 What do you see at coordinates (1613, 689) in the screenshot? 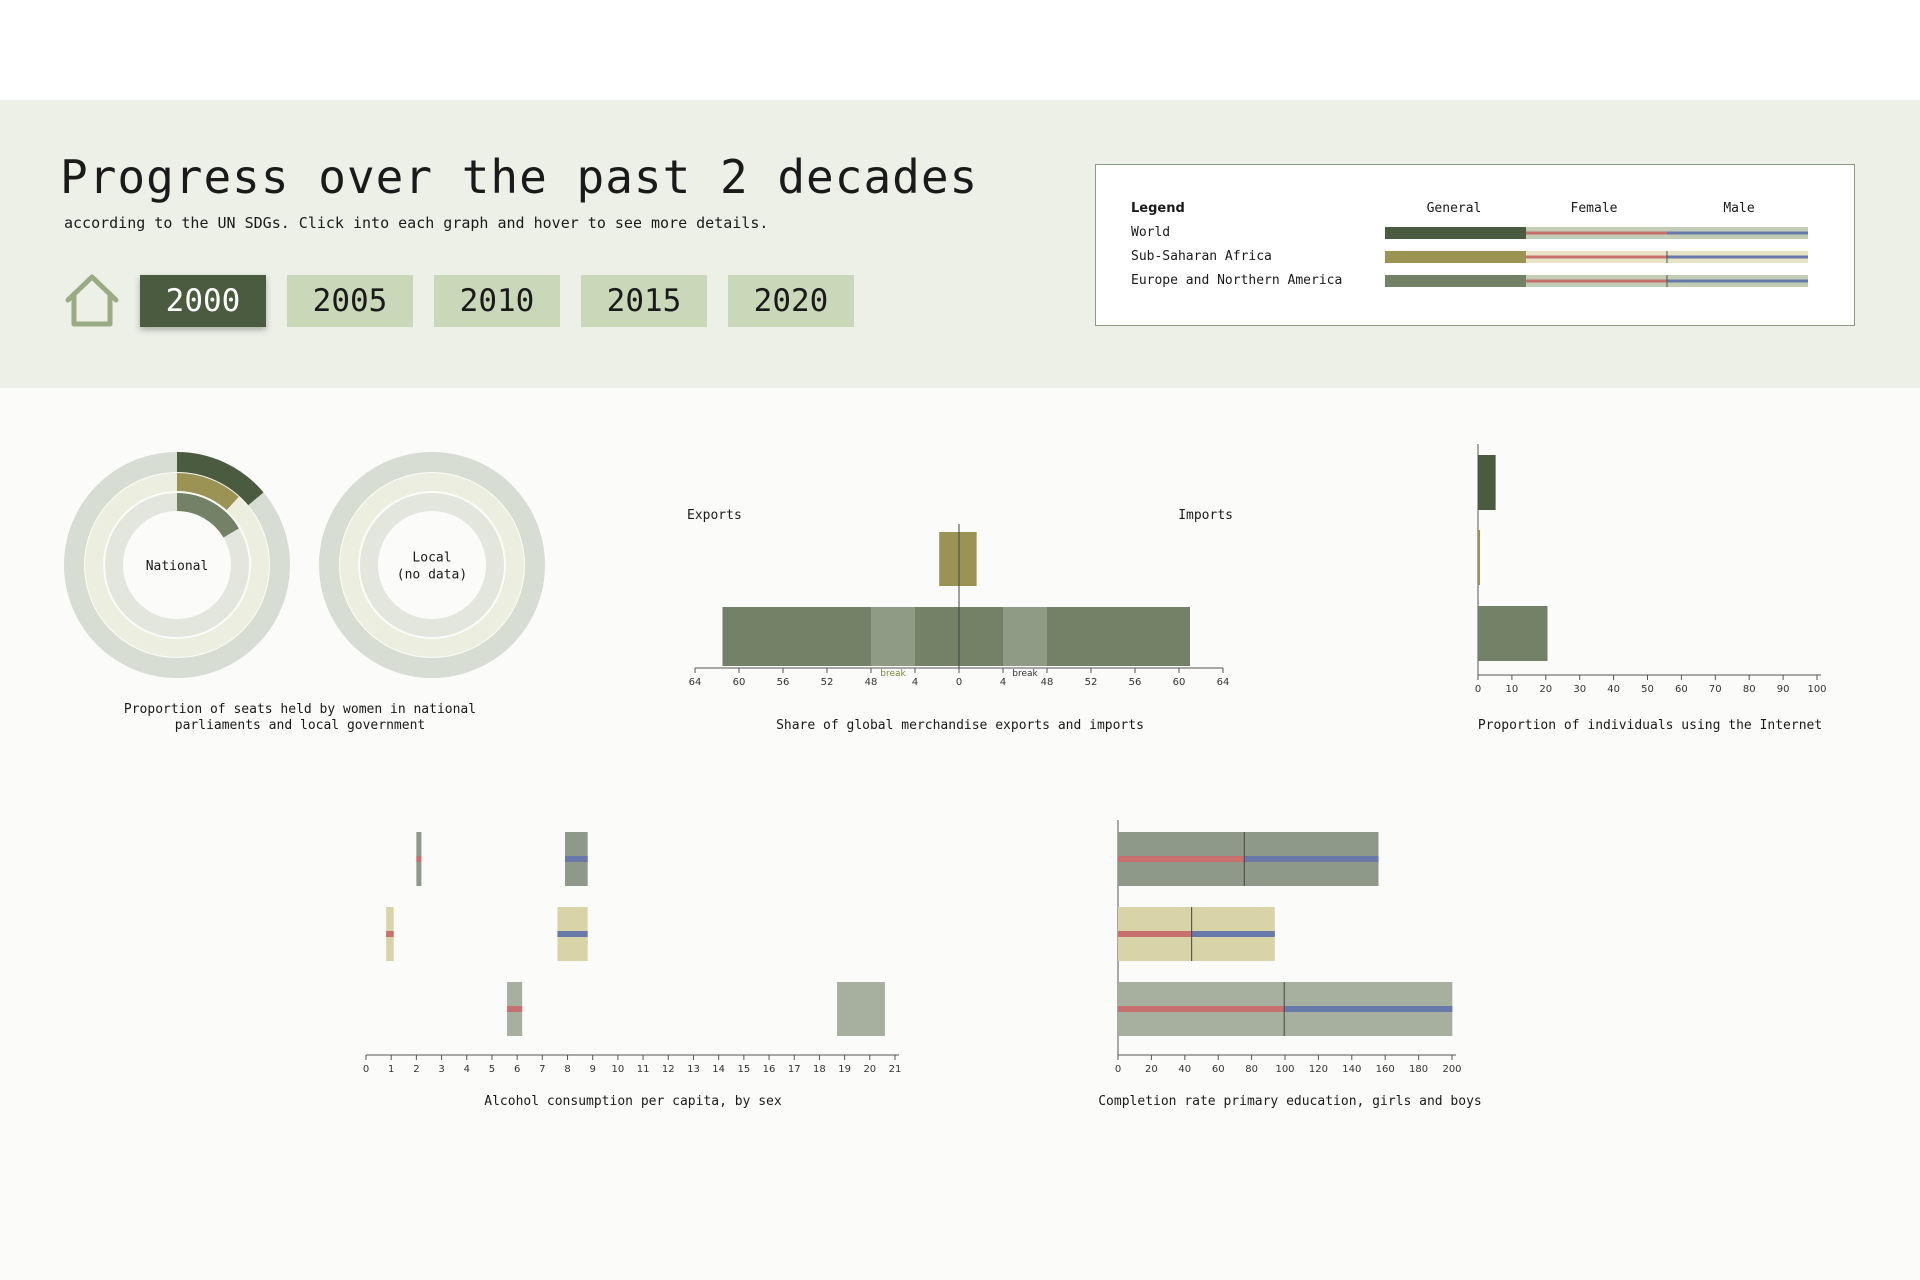
I see `internet-tick-label: 40` at bounding box center [1613, 689].